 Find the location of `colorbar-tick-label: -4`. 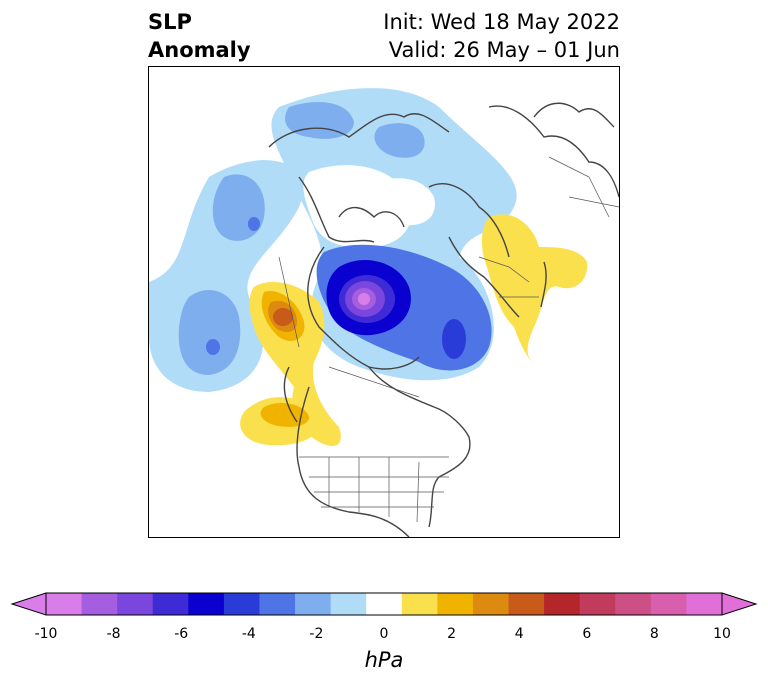

colorbar-tick-label: -4 is located at coordinates (248, 634).